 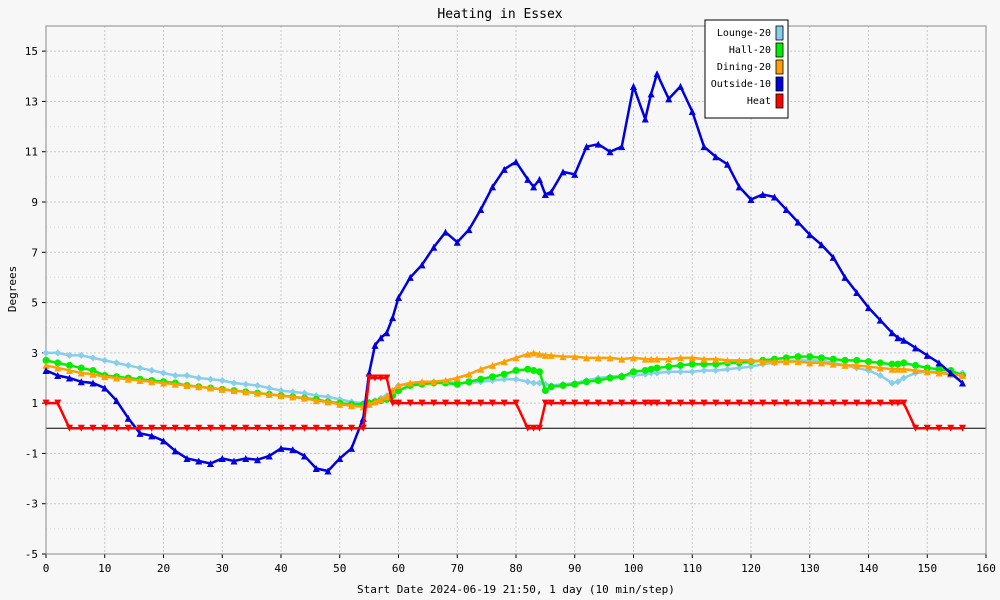 I want to click on y-tick-label: 13, so click(x=31, y=101).